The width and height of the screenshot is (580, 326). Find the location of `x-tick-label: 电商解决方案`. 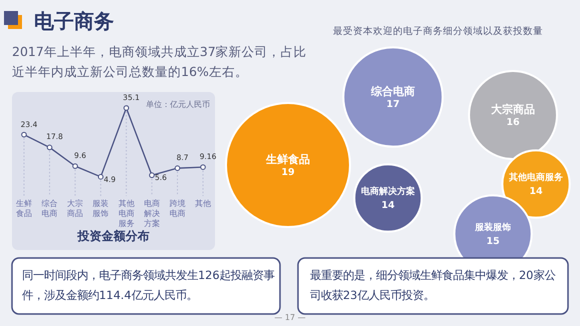

x-tick-label: 电商解决方案 is located at coordinates (151, 214).